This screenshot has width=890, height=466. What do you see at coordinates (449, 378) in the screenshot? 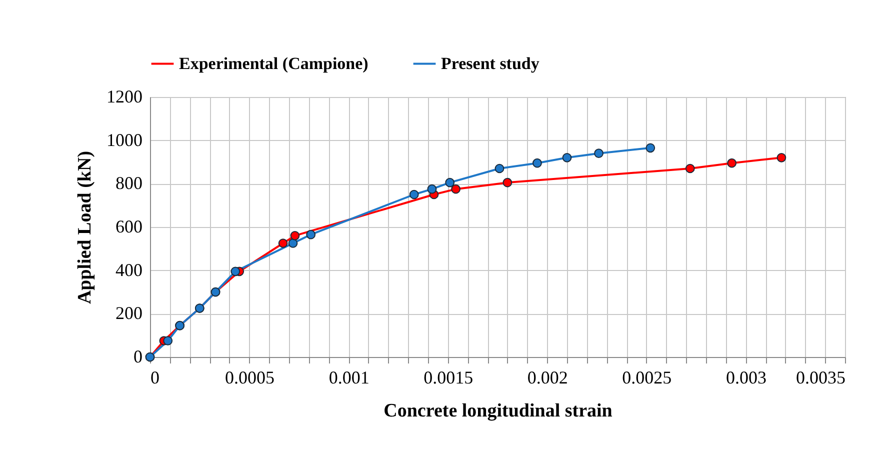
I see `x-tick-label: 0.0015` at bounding box center [449, 378].